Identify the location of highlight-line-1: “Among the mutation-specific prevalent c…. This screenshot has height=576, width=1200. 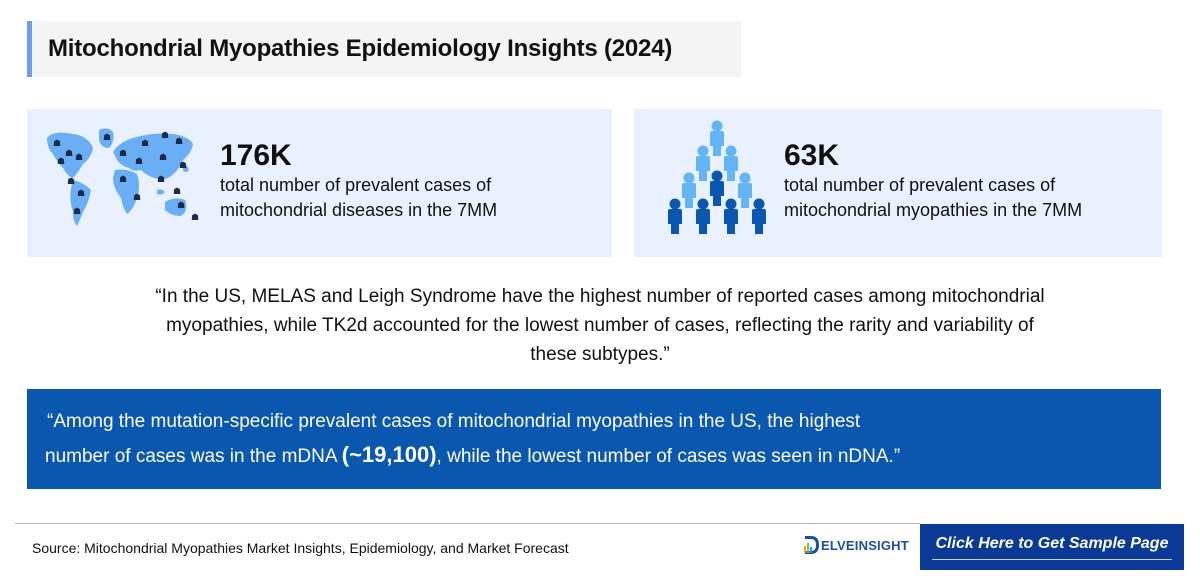
(603, 421).